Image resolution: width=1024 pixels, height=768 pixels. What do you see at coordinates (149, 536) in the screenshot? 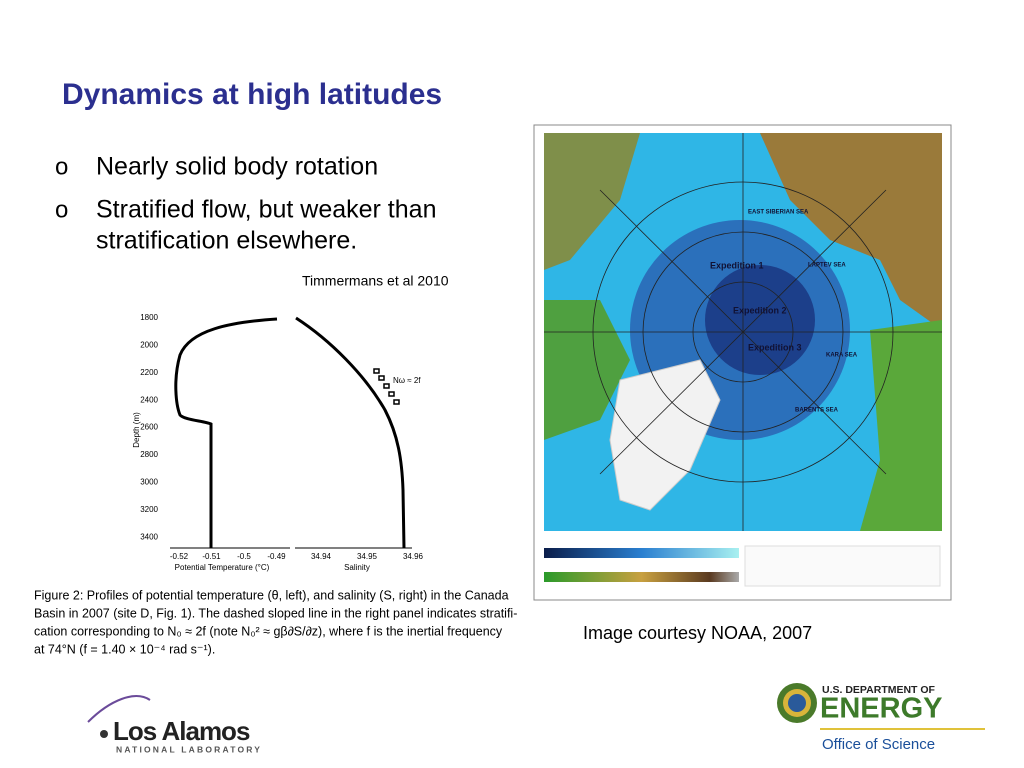
I see `depth-tick-label: 3400` at bounding box center [149, 536].